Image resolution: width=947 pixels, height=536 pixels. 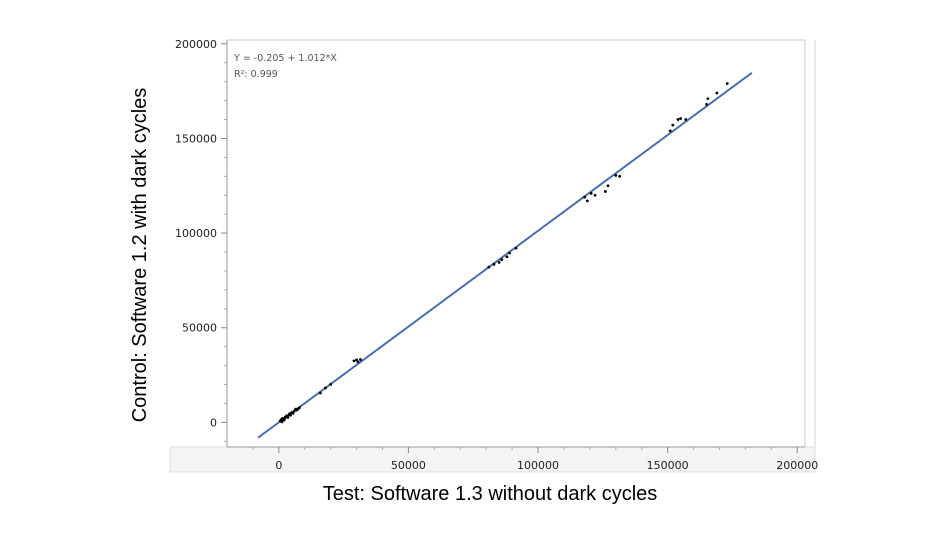 I want to click on x-tick-label: 100000, so click(x=538, y=465).